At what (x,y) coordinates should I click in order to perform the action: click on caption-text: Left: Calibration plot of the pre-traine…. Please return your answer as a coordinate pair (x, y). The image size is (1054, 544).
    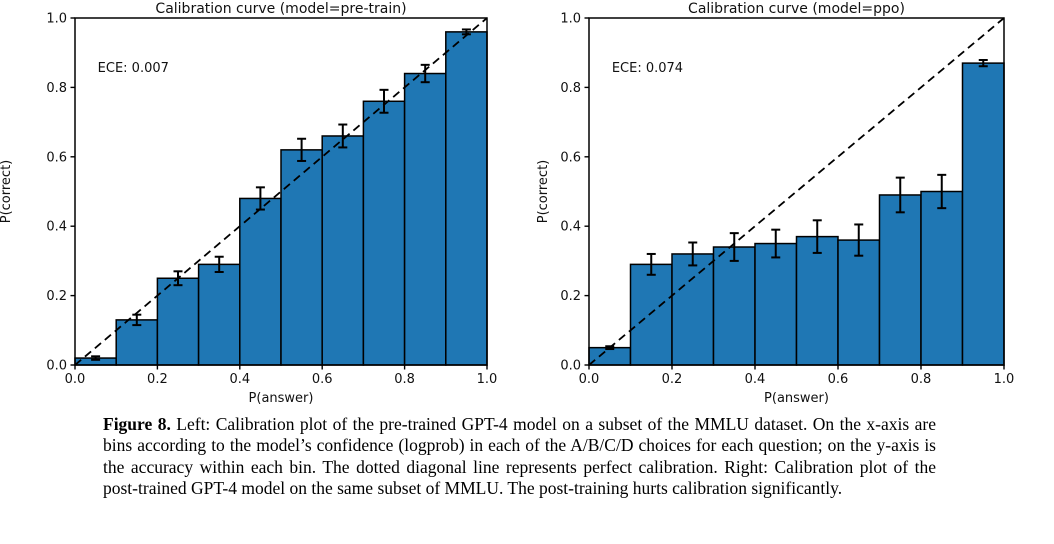
    Looking at the image, I should click on (519, 456).